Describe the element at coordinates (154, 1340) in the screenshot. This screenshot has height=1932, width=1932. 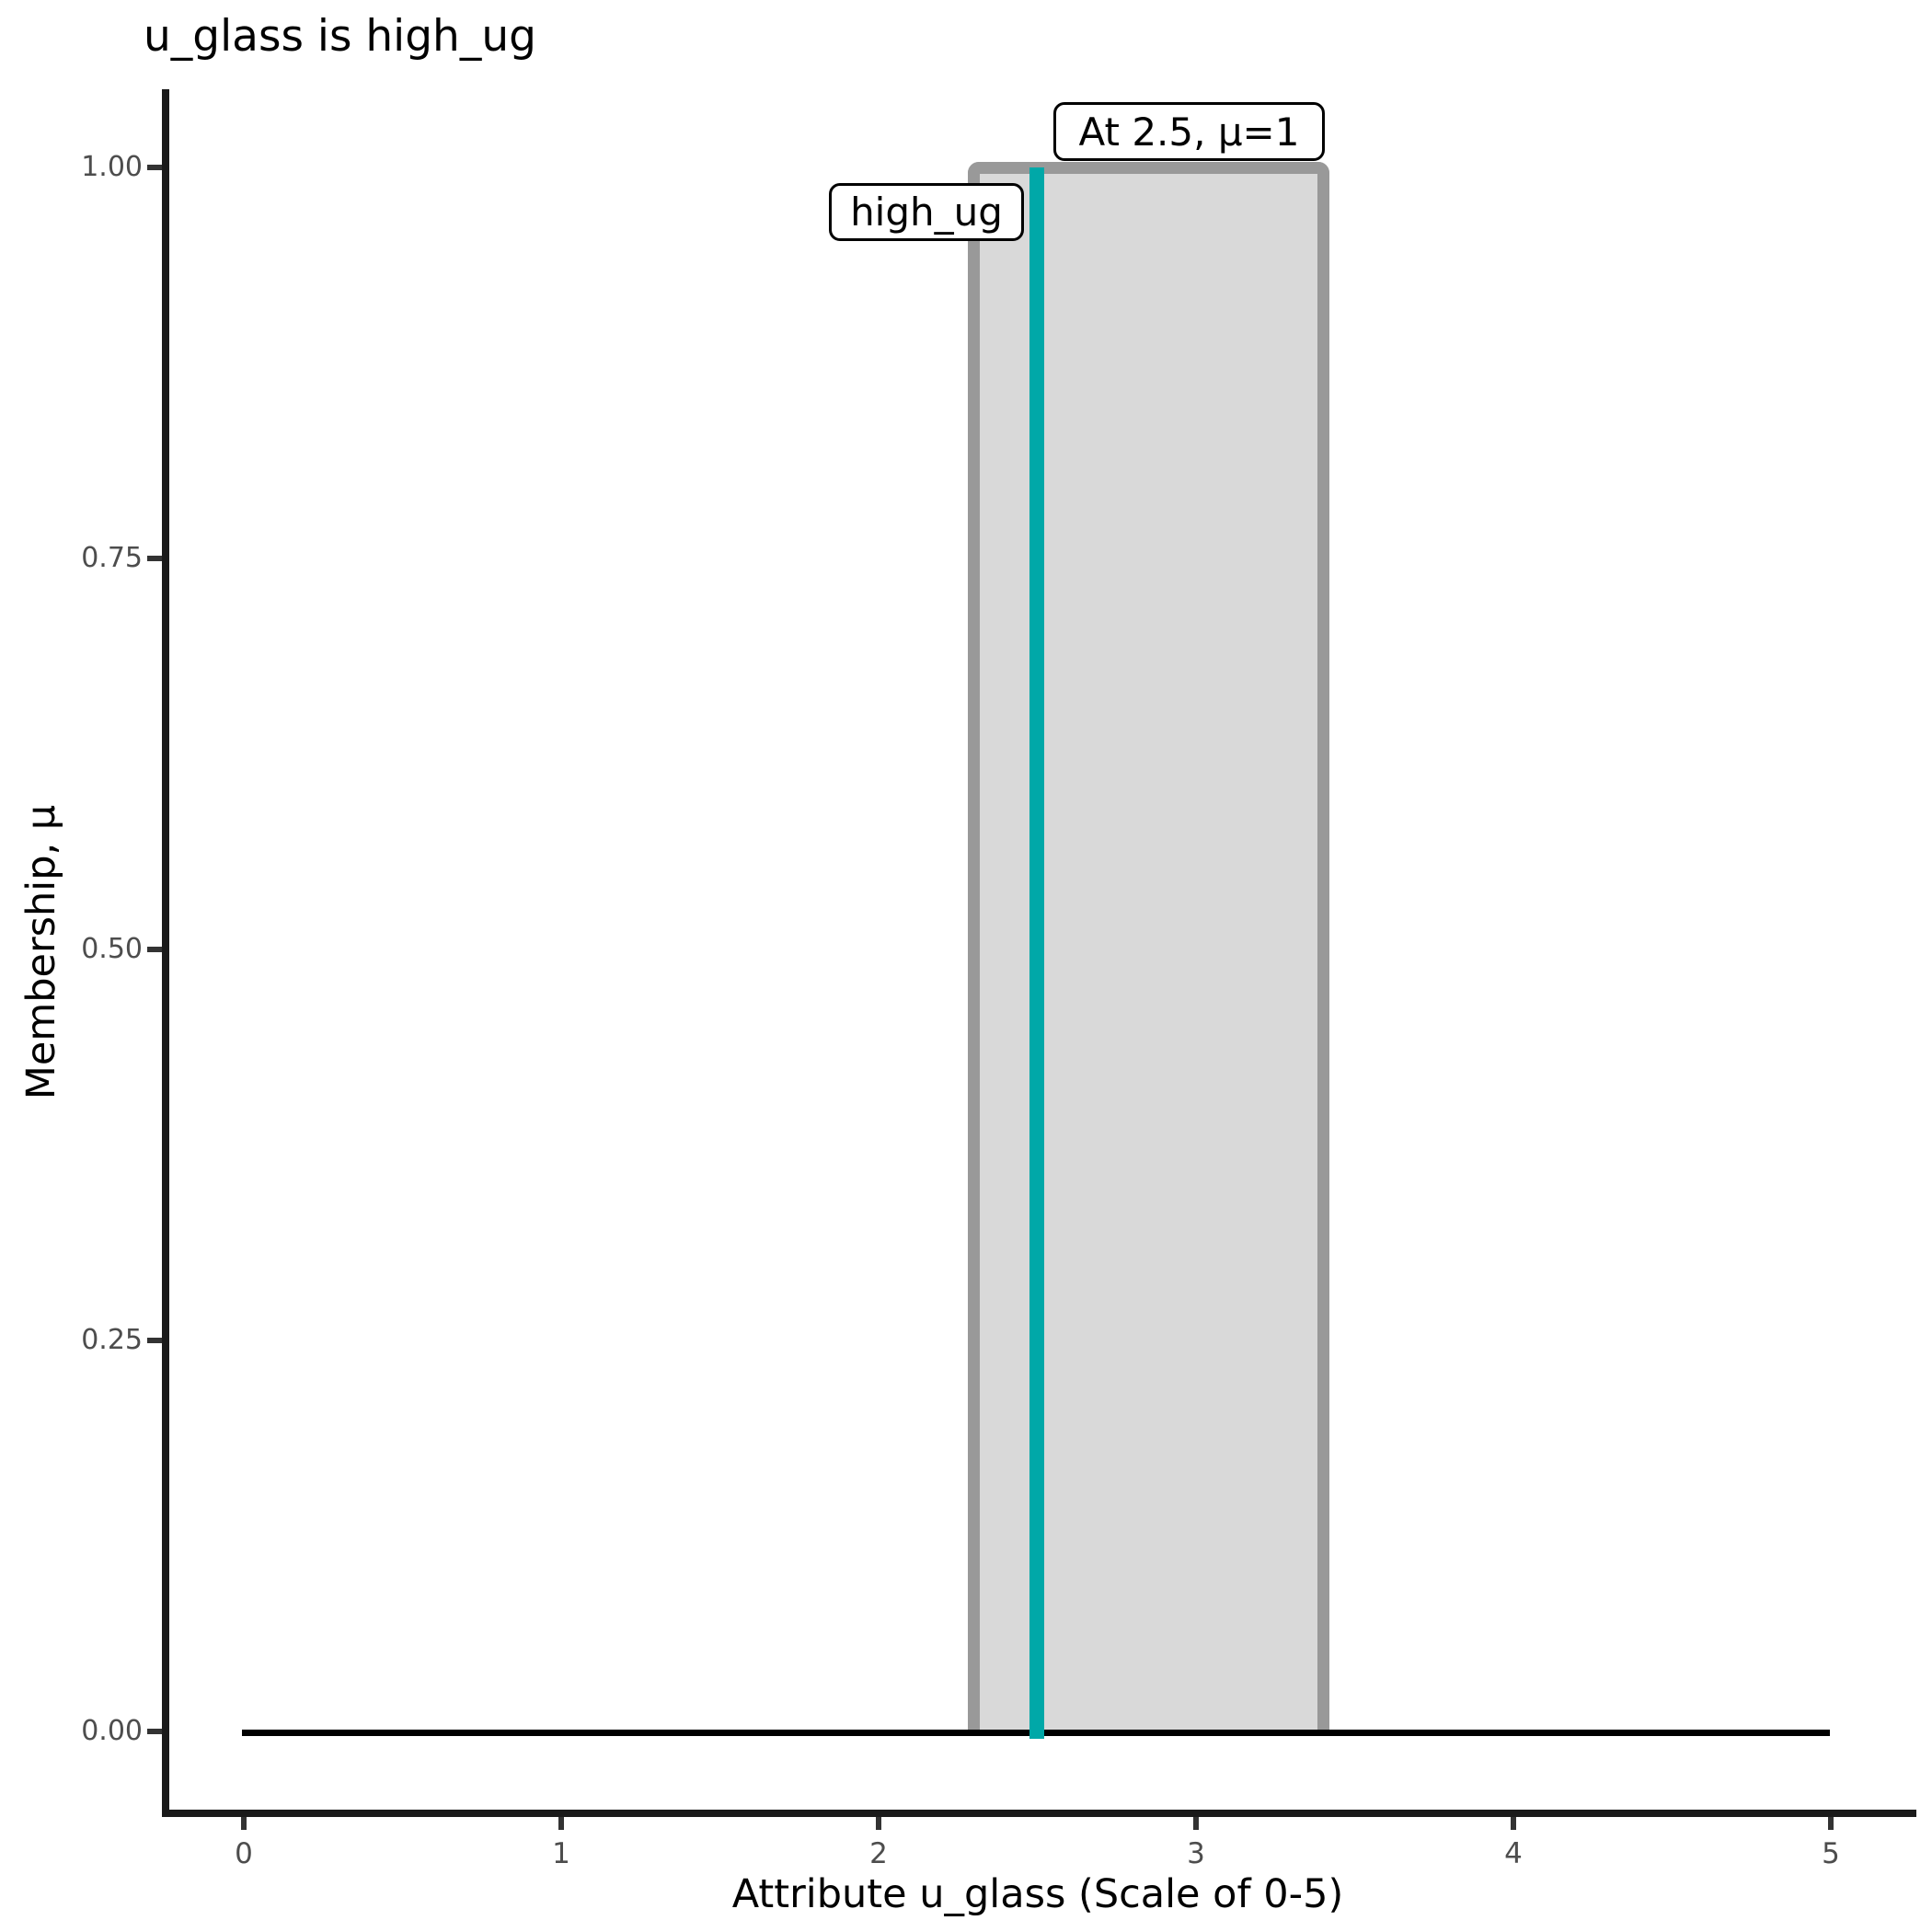
I see `y-tick-mark-0.25` at that location.